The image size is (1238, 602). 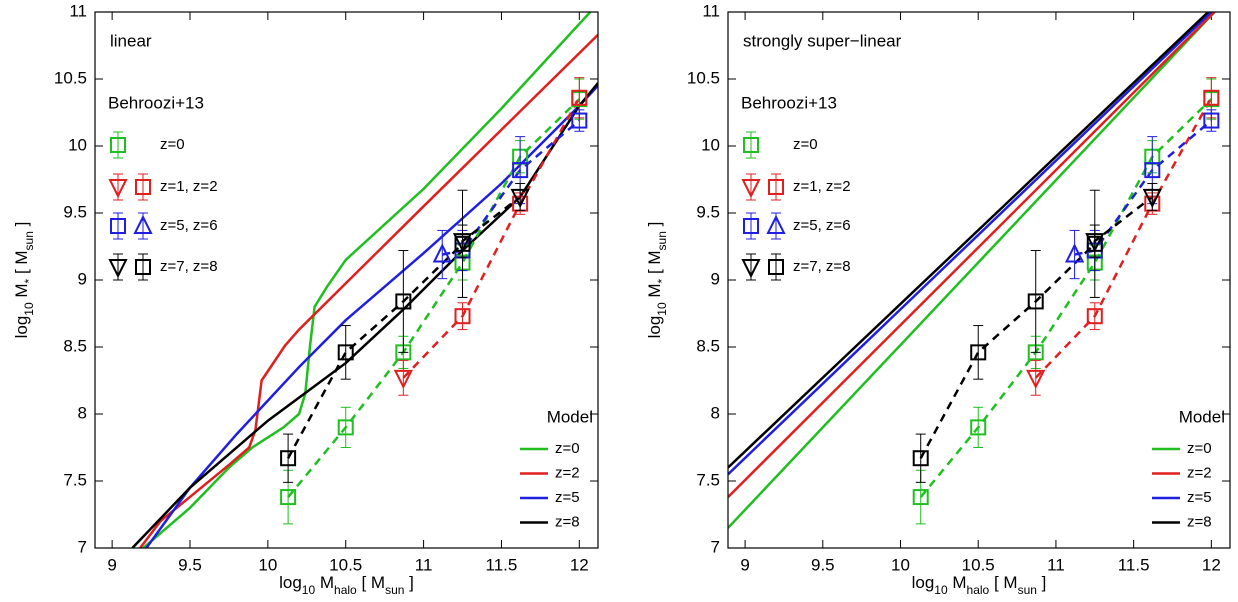 I want to click on x-tick-label: 9, so click(x=111, y=564).